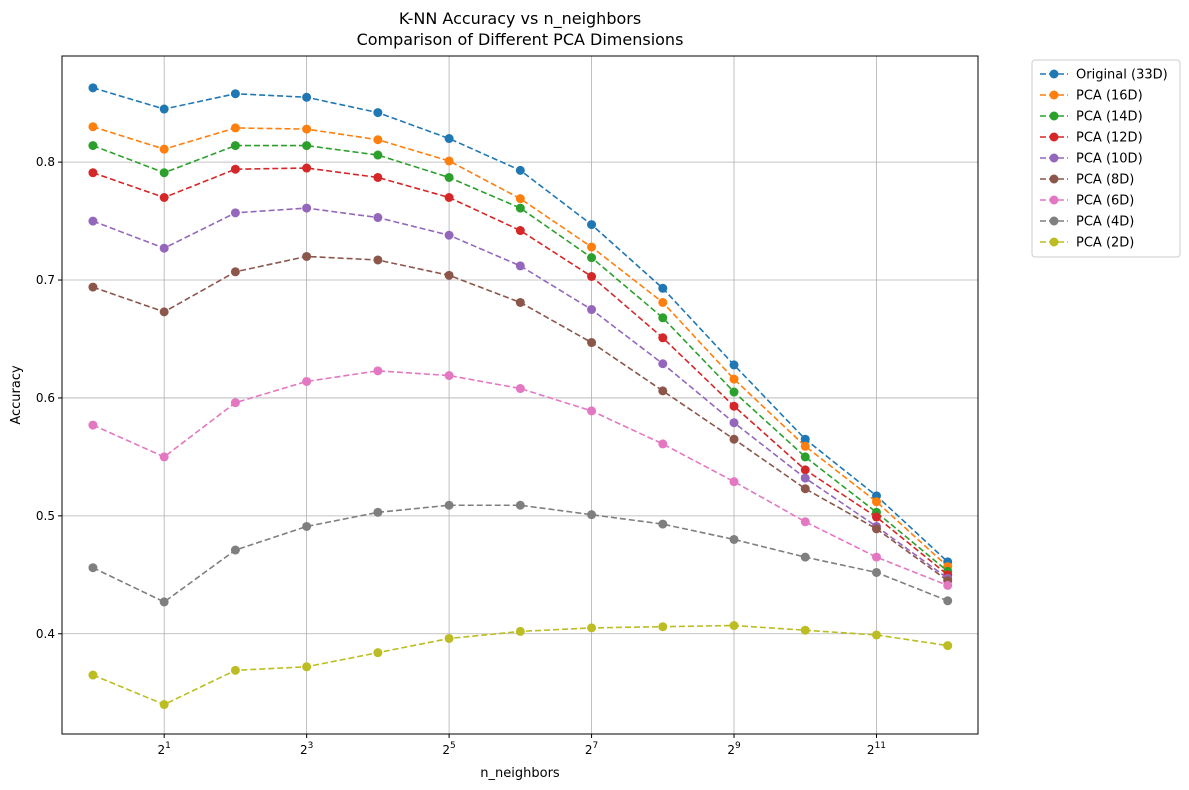  What do you see at coordinates (1105, 201) in the screenshot?
I see `legend-label: PCA (6D)` at bounding box center [1105, 201].